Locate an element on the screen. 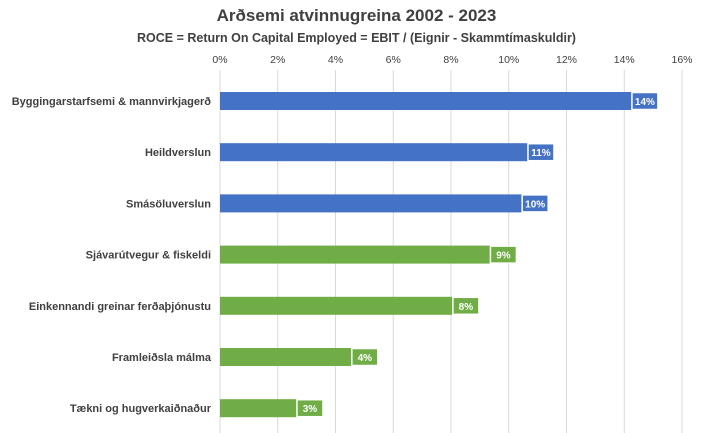  chart-title: Arðsemi atvinnugreina 2002 - 2023 is located at coordinates (356, 15).